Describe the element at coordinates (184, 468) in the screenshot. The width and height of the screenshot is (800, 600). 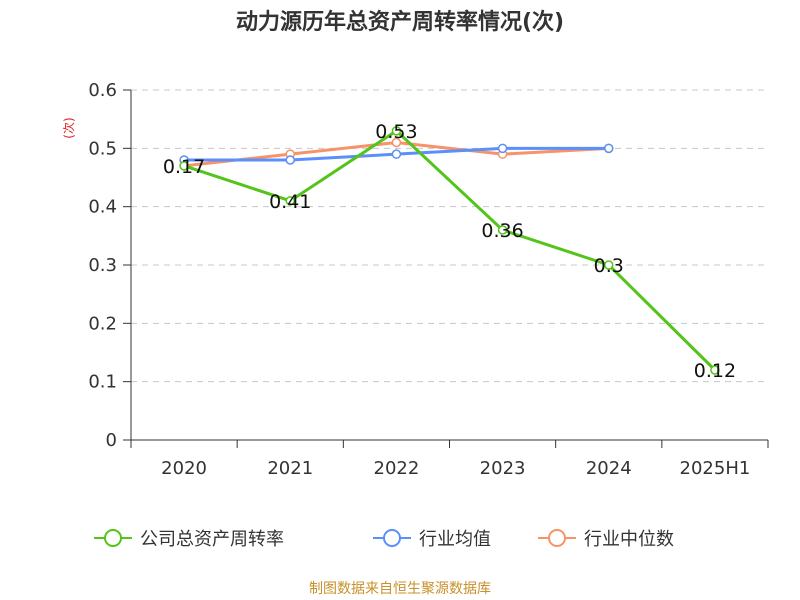
I see `x-tick-label: 2020` at that location.